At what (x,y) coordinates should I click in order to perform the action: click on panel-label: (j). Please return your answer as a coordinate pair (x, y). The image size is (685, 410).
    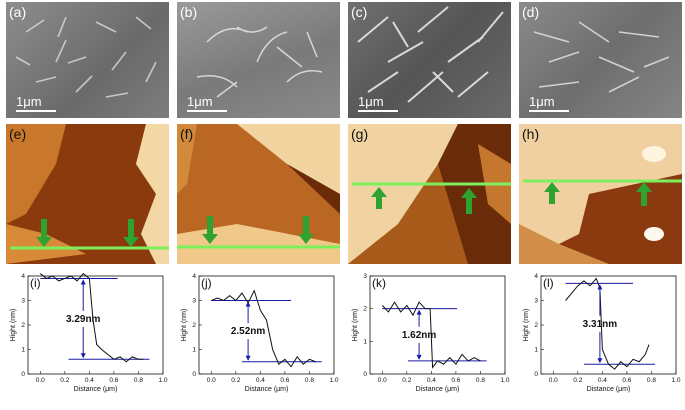
    Looking at the image, I should click on (206, 283).